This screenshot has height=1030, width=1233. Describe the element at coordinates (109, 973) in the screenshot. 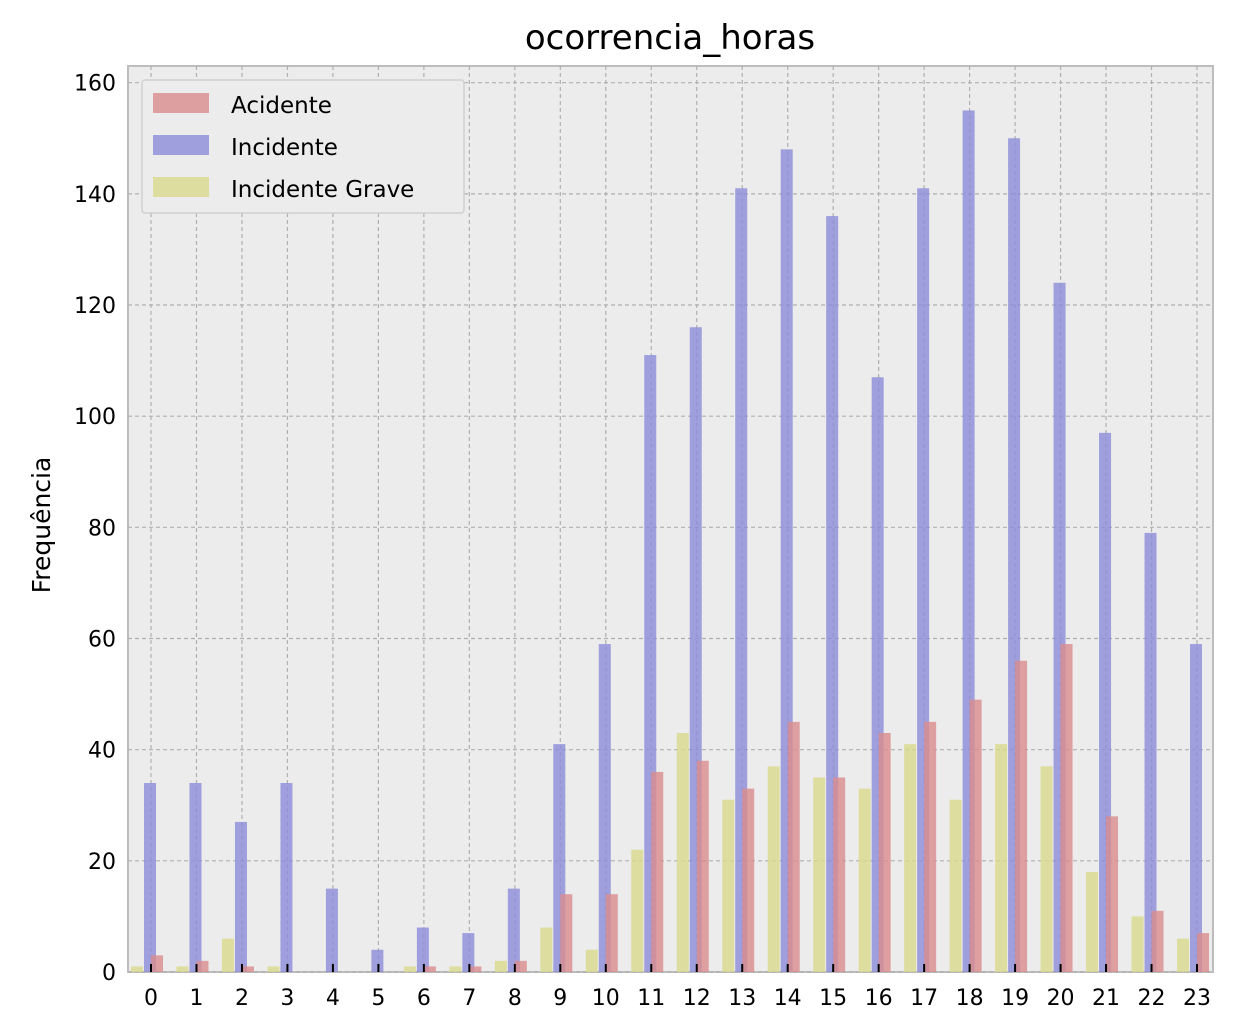

I see `y-tick-label: 0` at that location.